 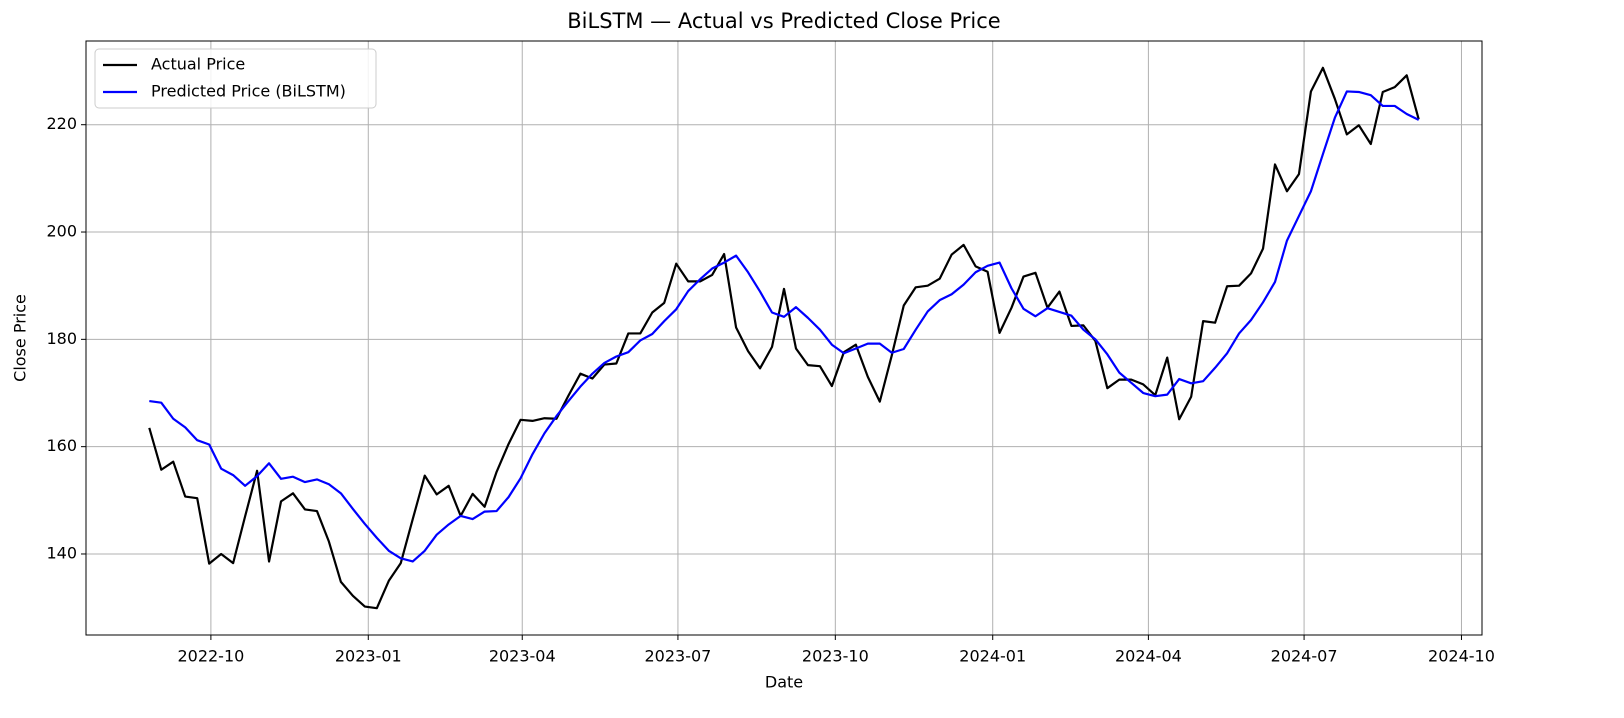 I want to click on y-axis-label: Close Price, so click(x=20, y=338).